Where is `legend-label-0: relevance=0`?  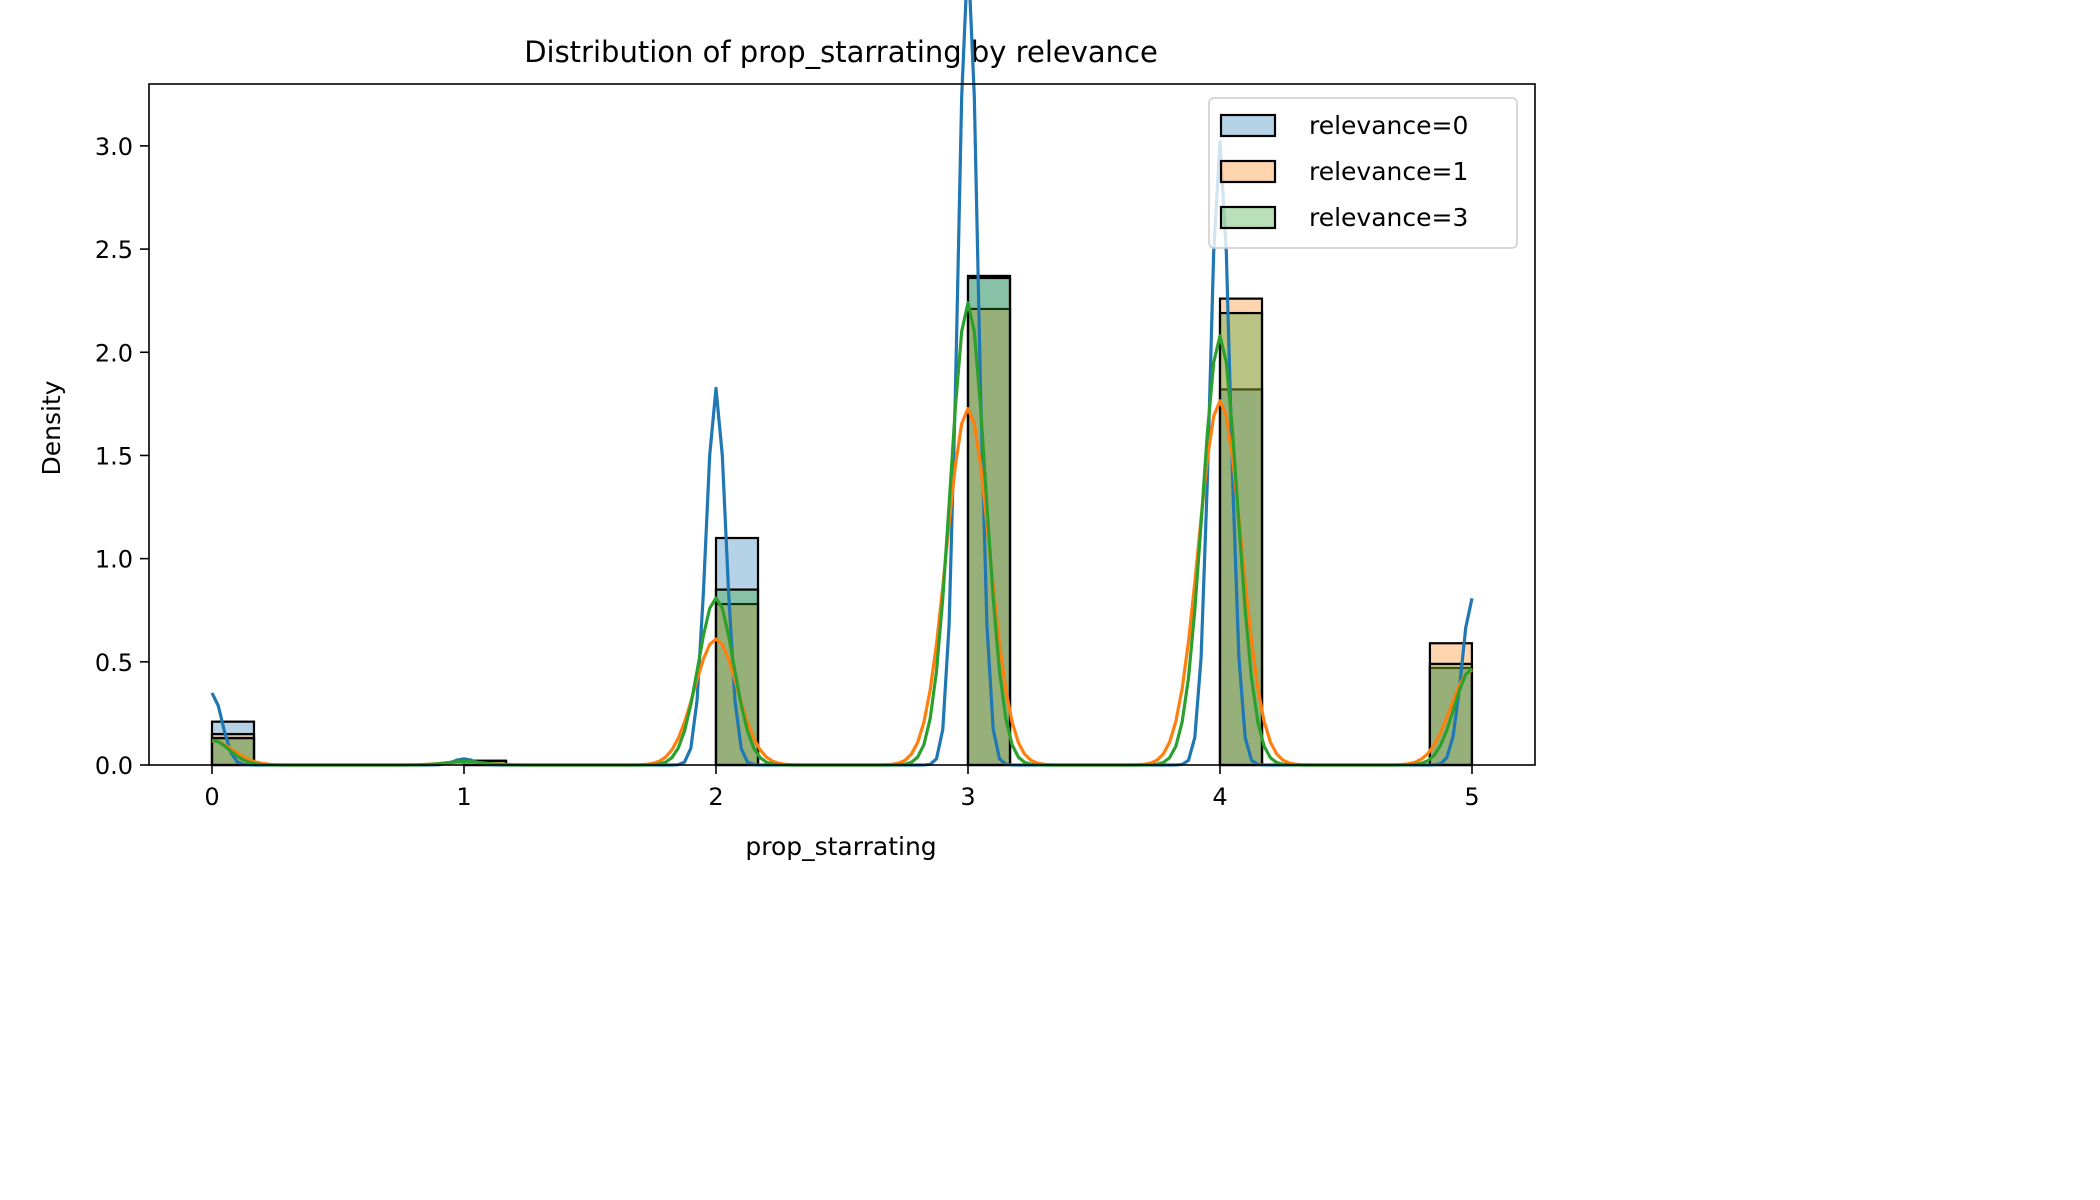 legend-label-0: relevance=0 is located at coordinates (1388, 125).